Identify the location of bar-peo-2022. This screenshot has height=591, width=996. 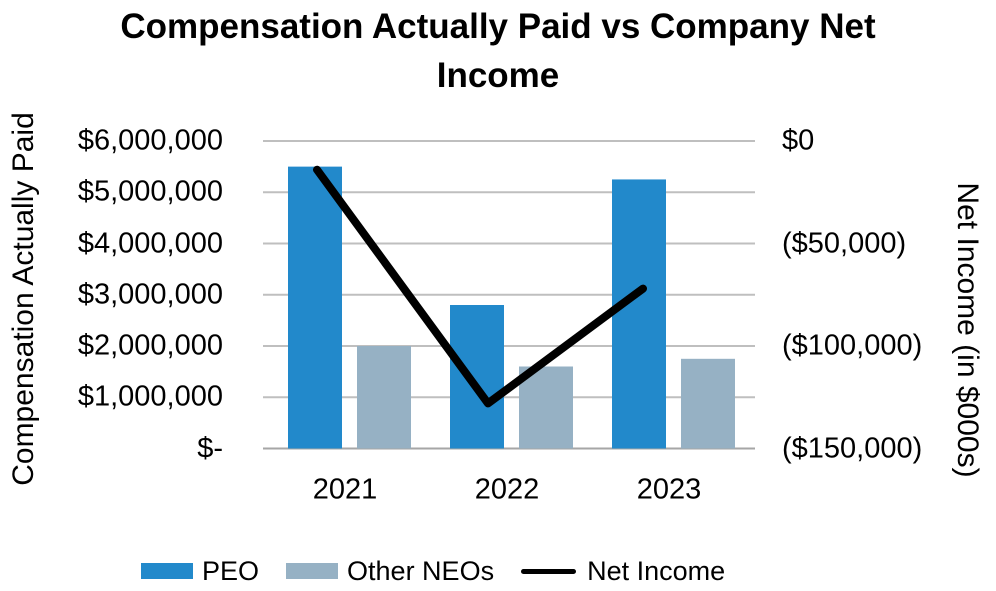
(477, 377).